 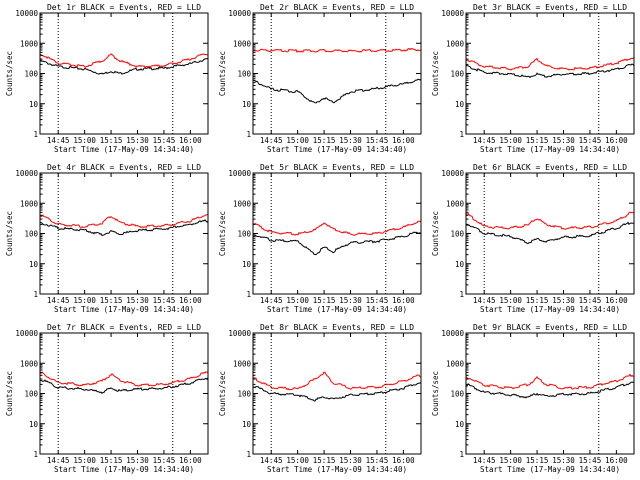 I want to click on chart-title: Det 8r BLACK = Events, RED = LLD, so click(x=337, y=327).